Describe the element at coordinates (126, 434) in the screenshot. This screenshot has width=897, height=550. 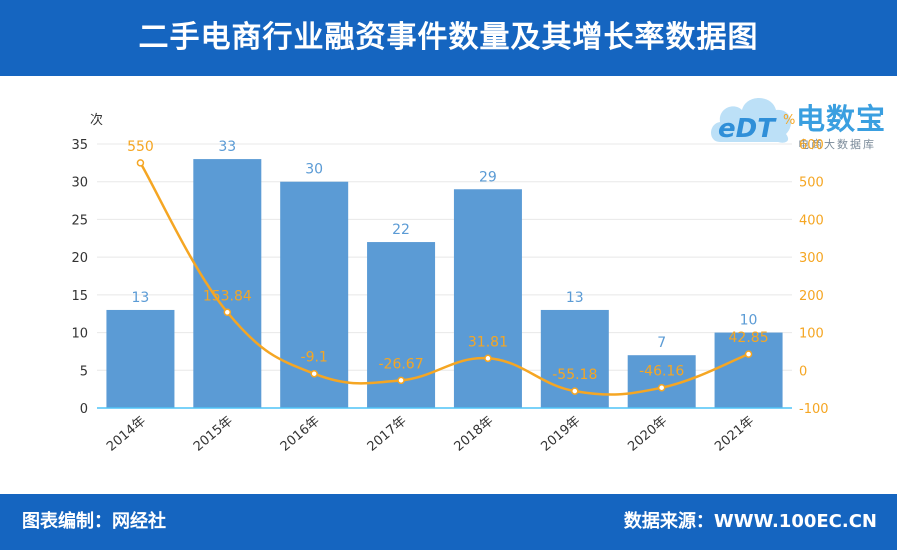
I see `x-tick-label: 2014年` at that location.